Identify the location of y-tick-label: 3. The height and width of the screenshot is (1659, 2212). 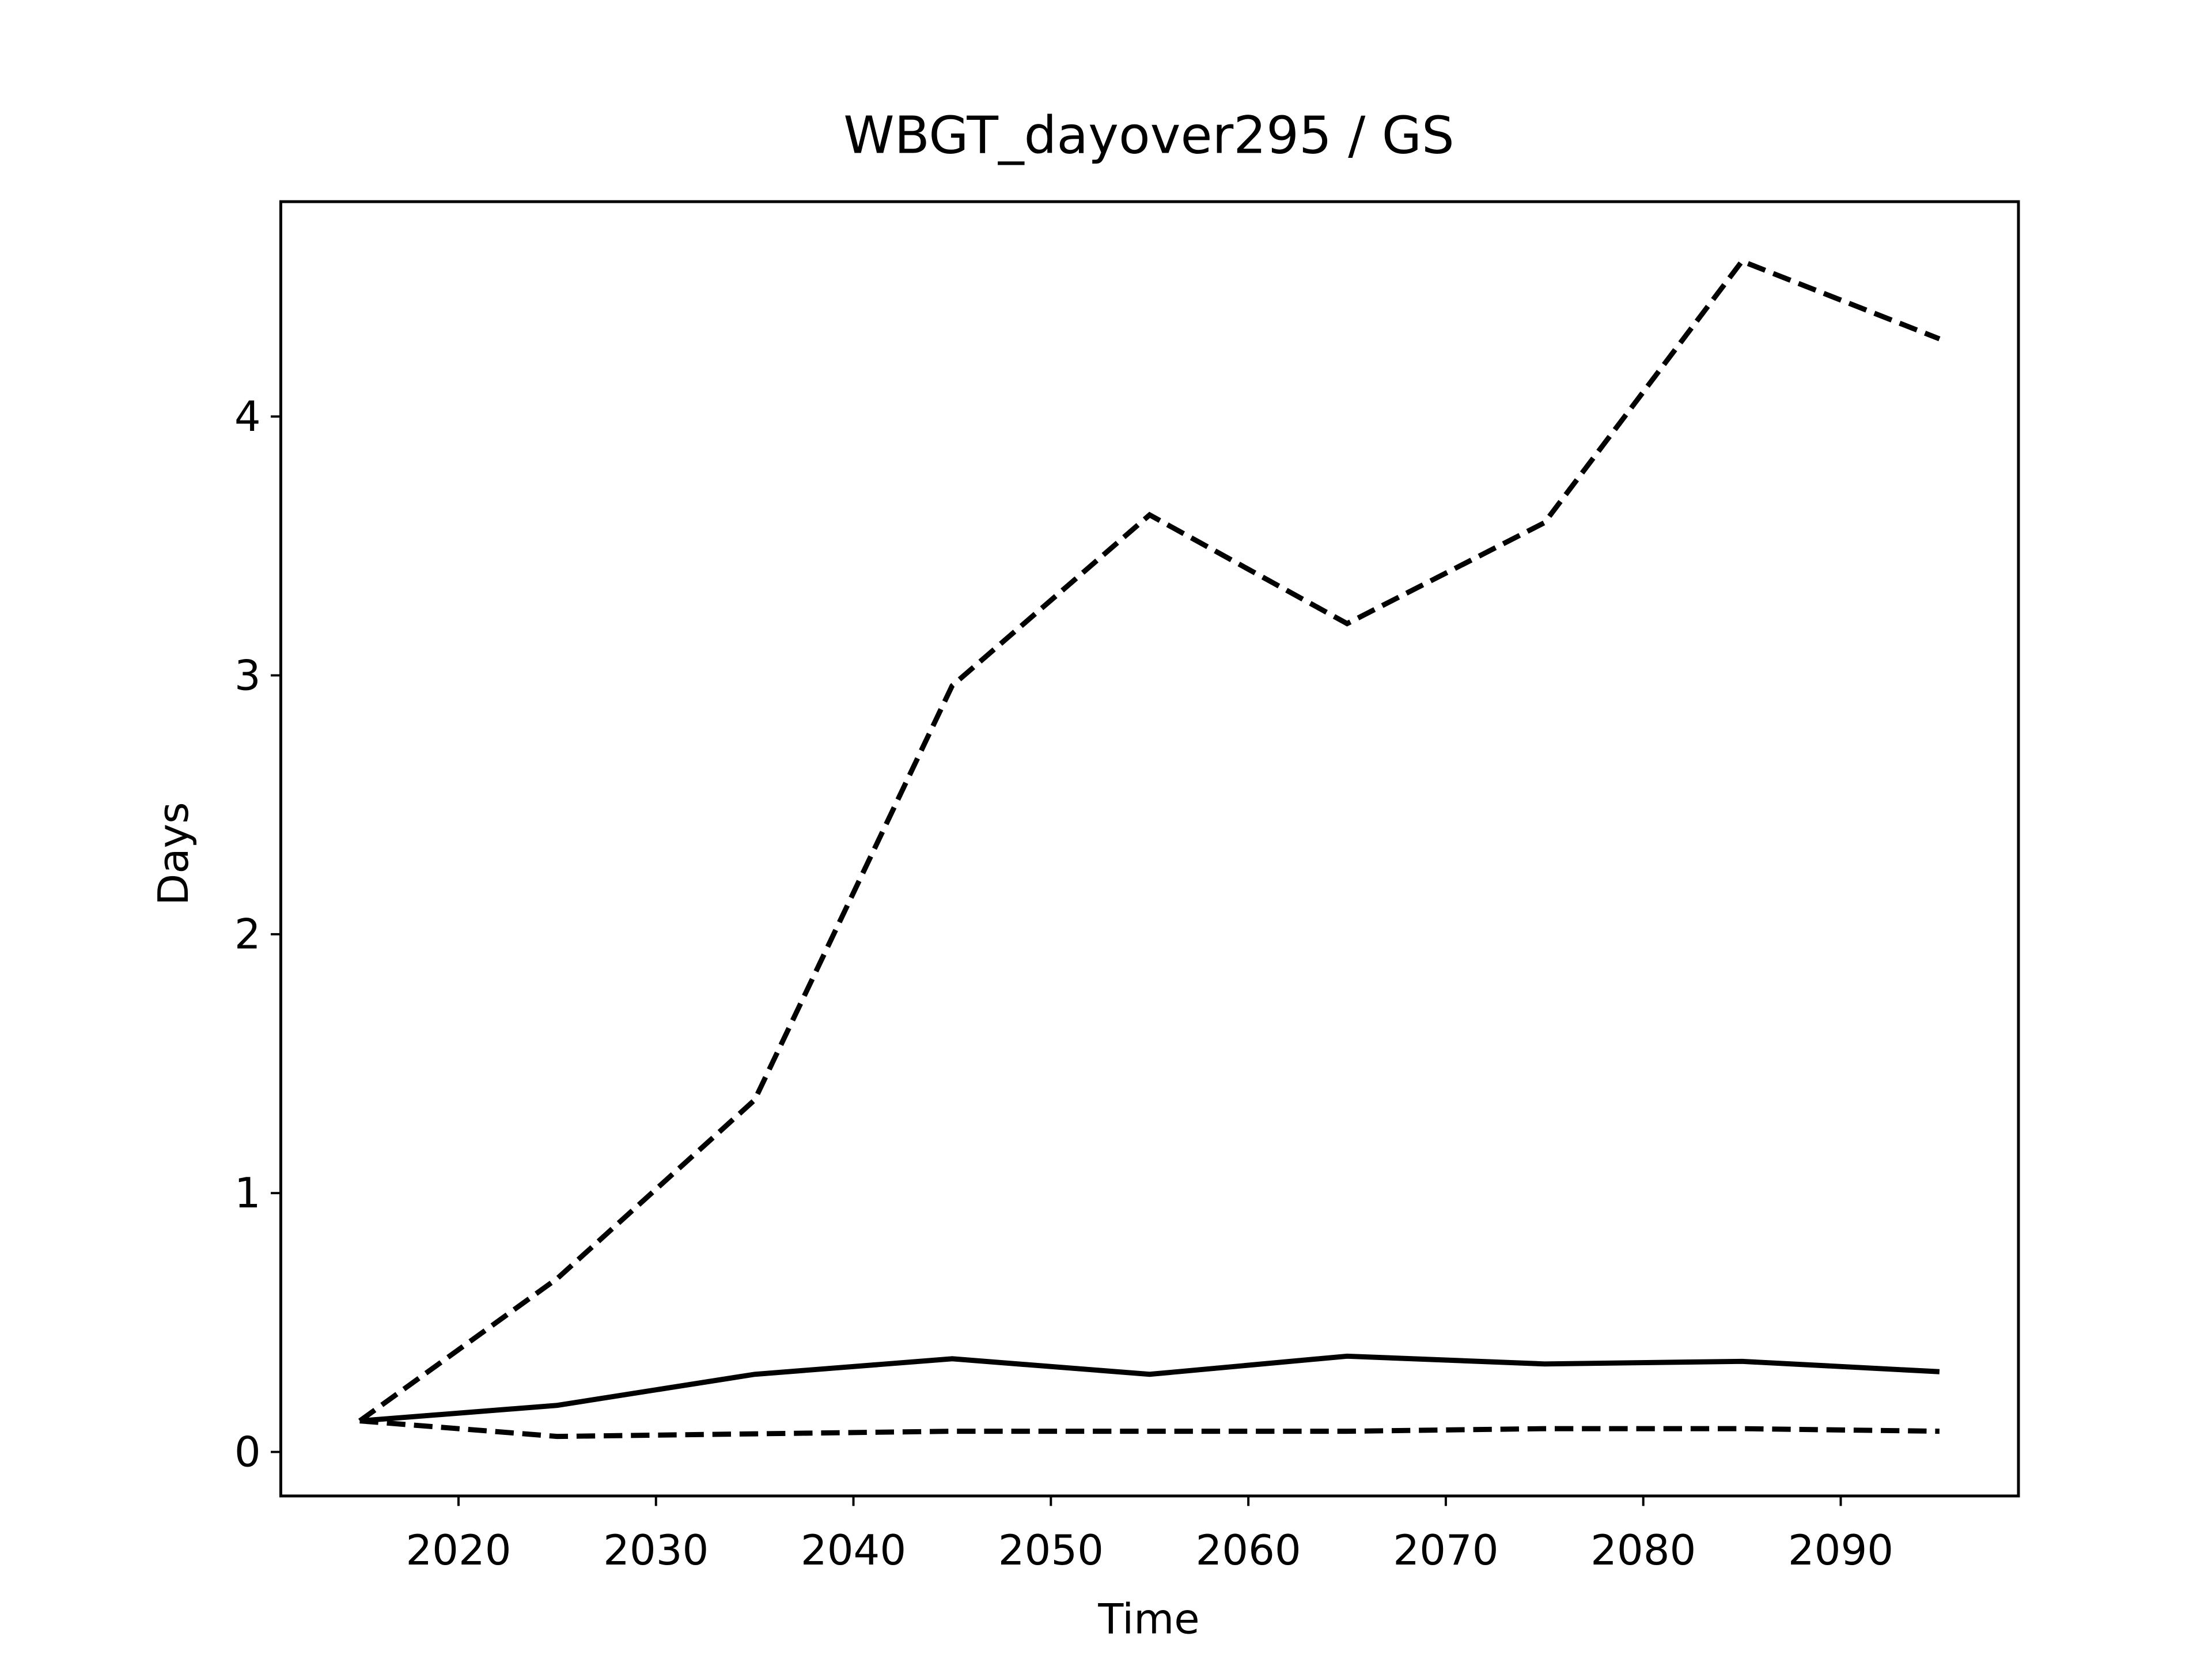
(247, 675).